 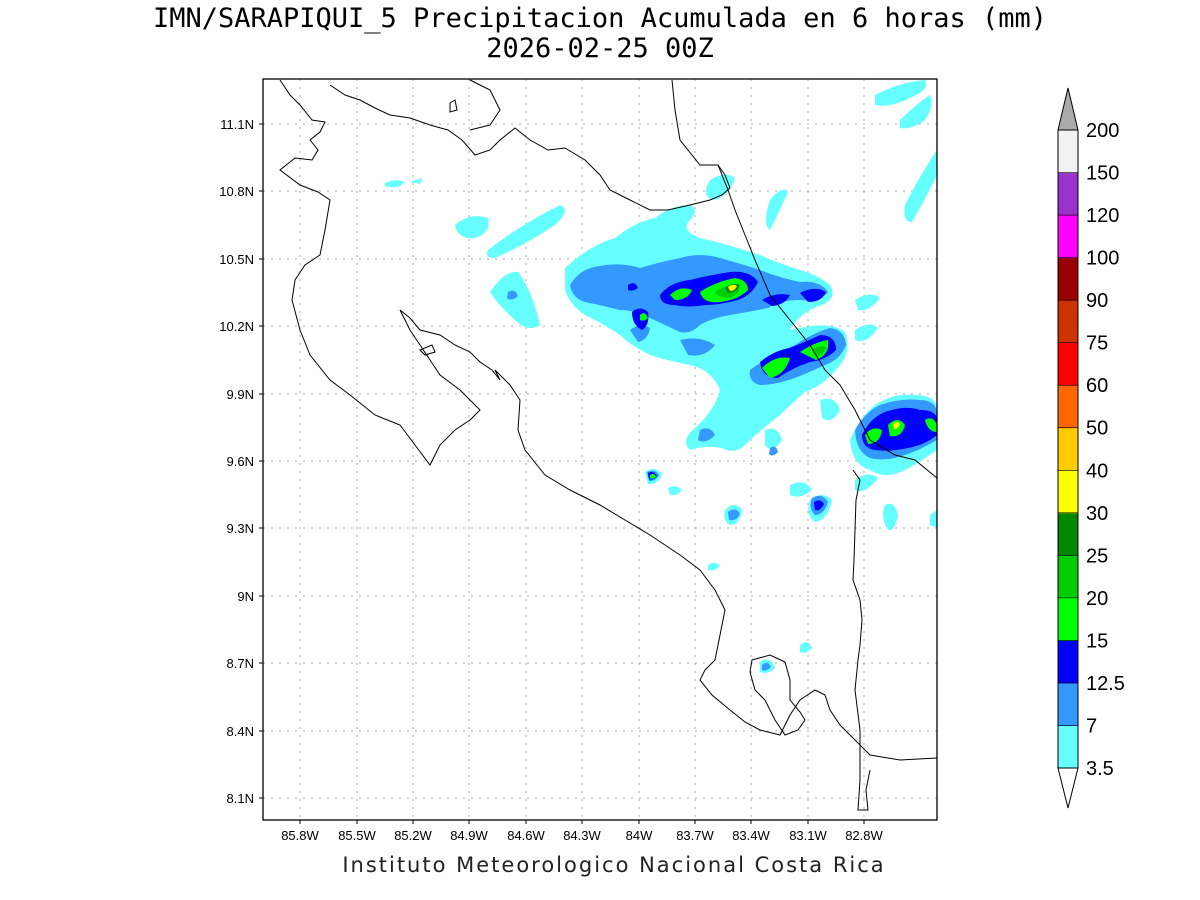 I want to click on colorbar-outline, so click(x=1068, y=449).